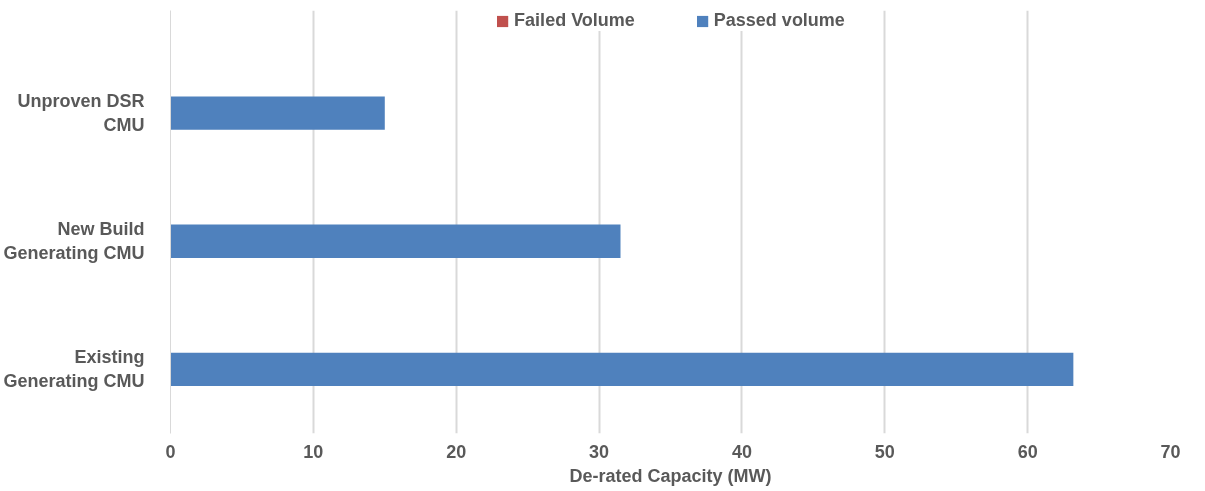 This screenshot has height=491, width=1205. Describe the element at coordinates (1170, 451) in the screenshot. I see `x-tick-label: 70` at that location.